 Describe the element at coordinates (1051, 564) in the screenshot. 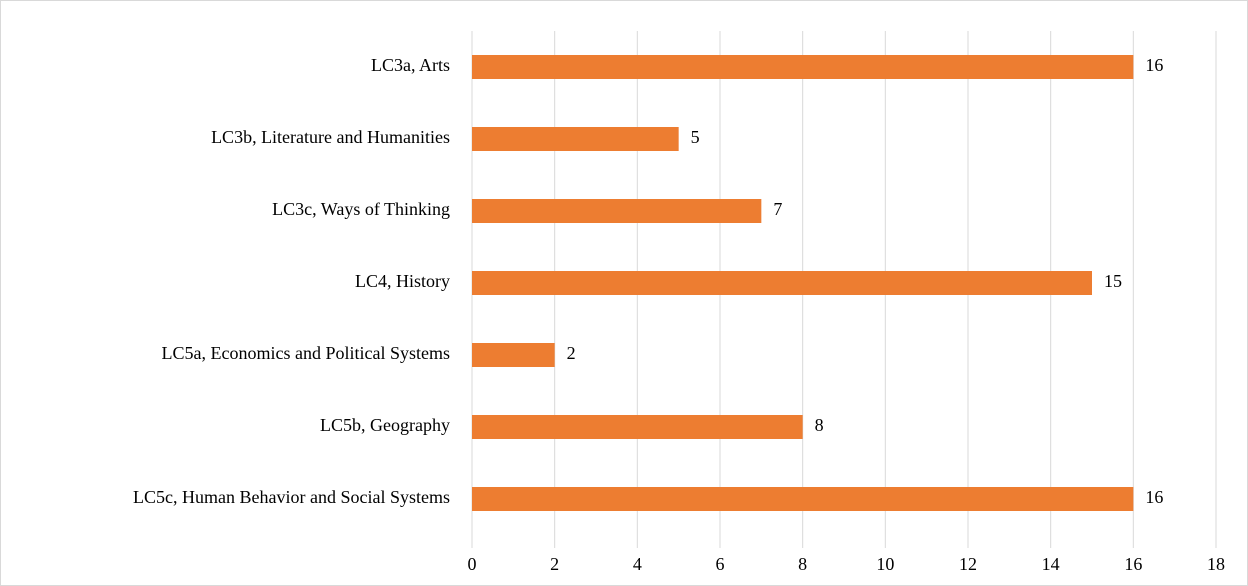

I see `x-tick-label: 14` at that location.